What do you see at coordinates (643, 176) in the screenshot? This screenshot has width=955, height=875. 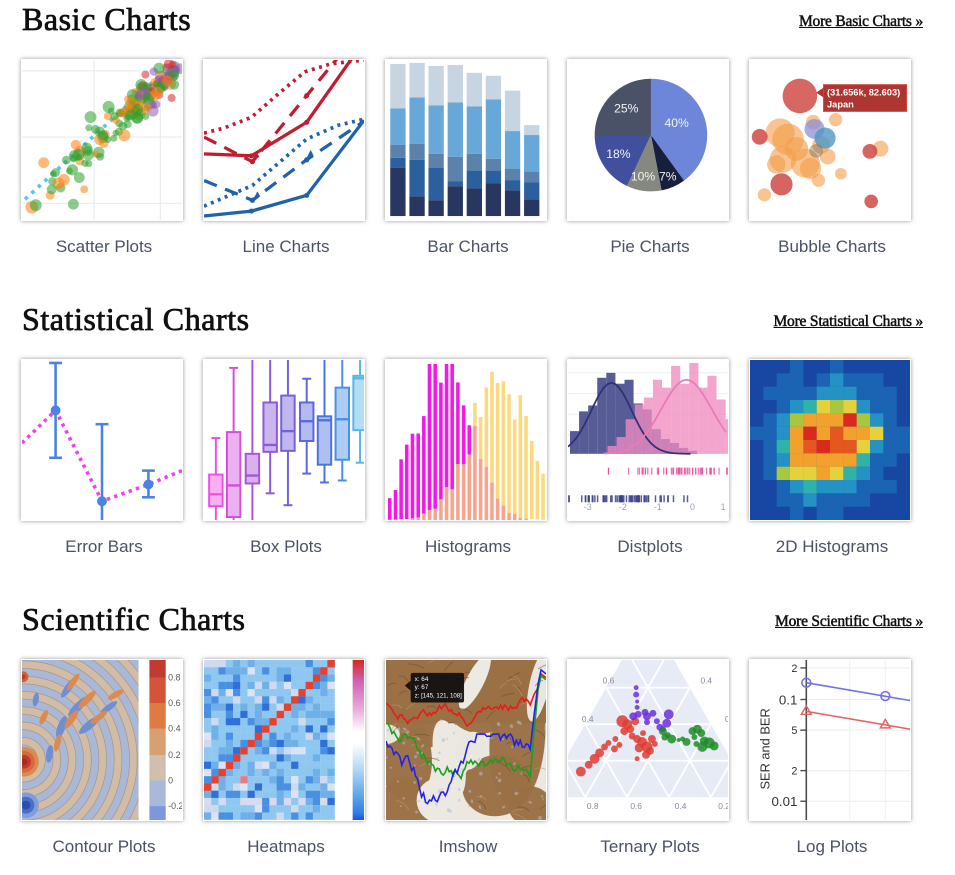 I see `svg-text: 10%` at bounding box center [643, 176].